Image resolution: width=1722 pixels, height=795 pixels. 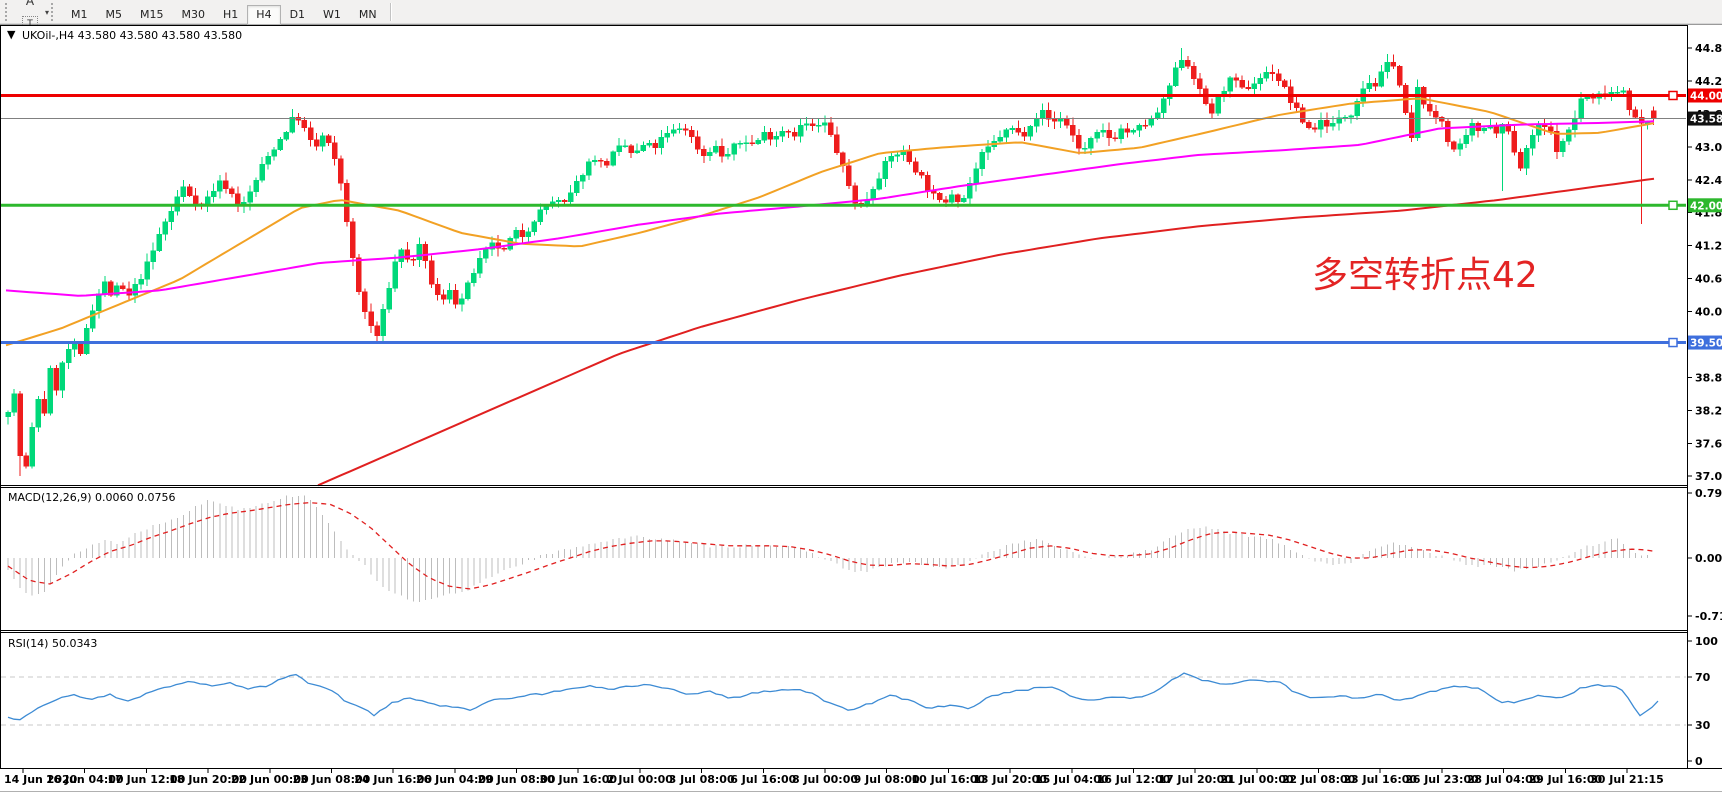 What do you see at coordinates (1673, 342) in the screenshot?
I see `hline-handle-39.500` at bounding box center [1673, 342].